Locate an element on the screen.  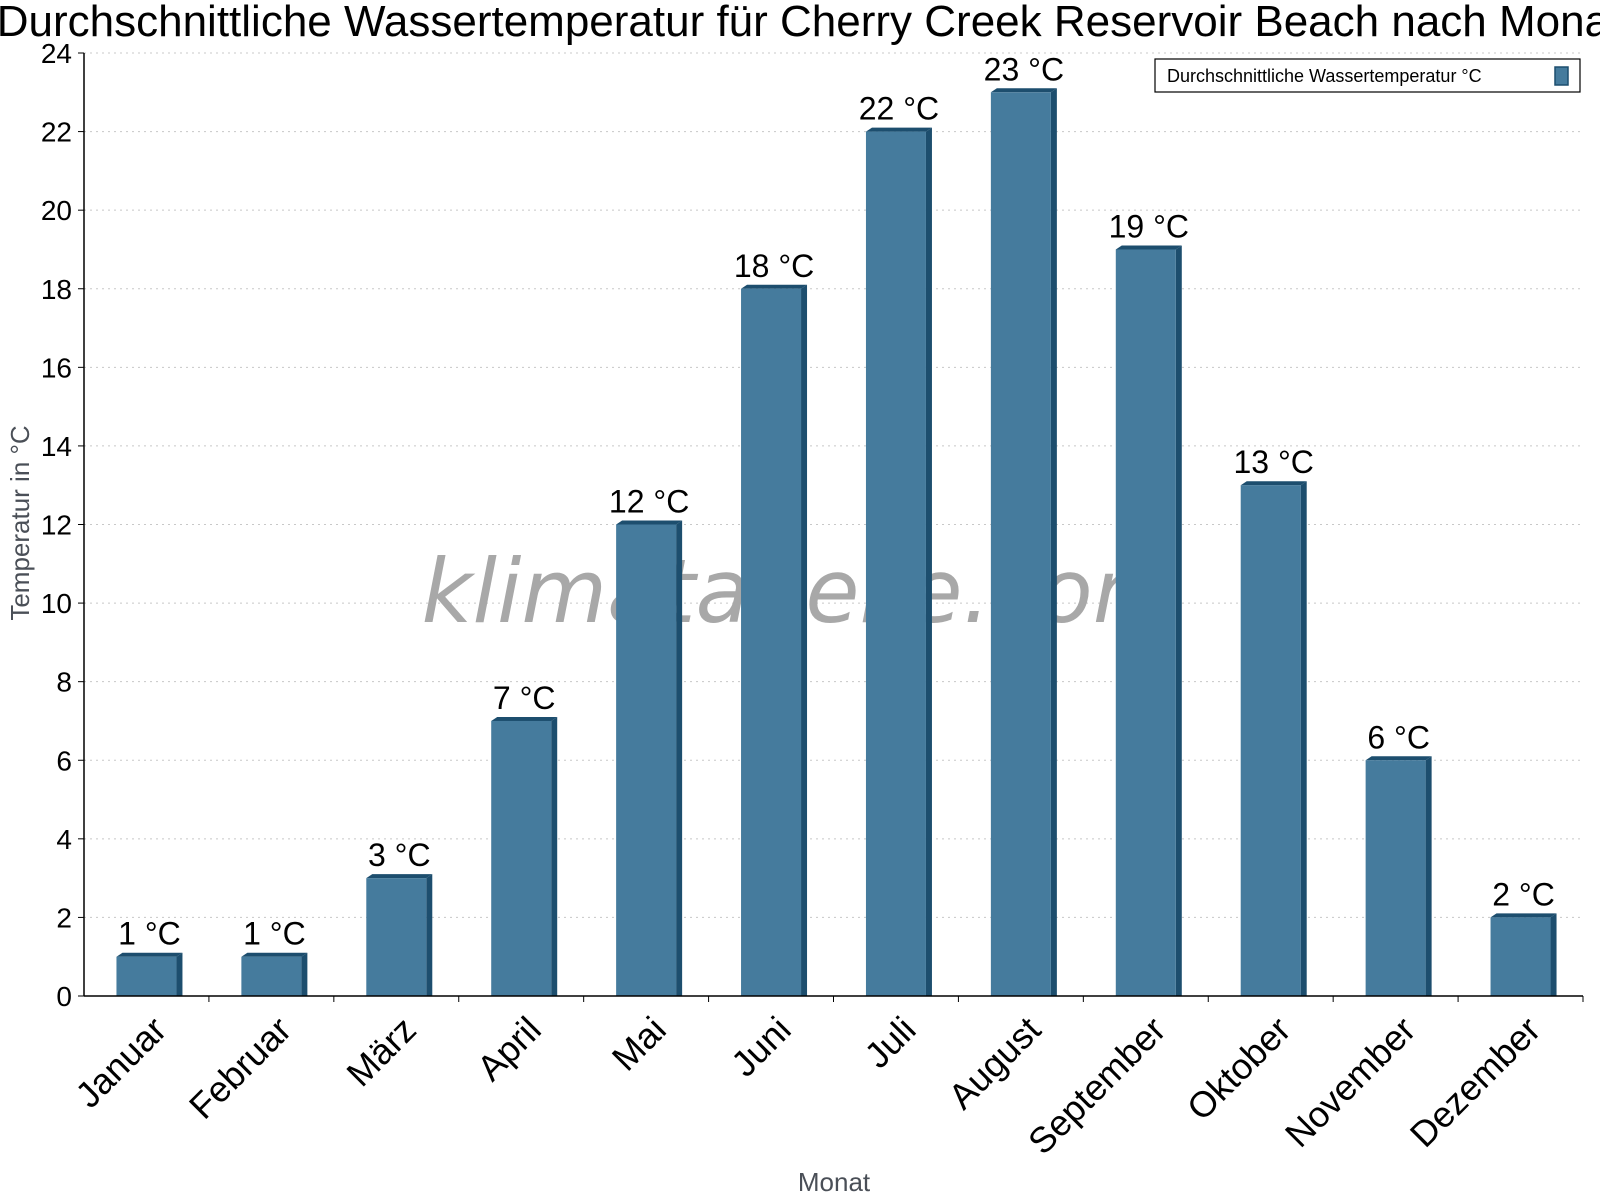
legend: Durchschnittliche Wassertemperatur °C is located at coordinates (1367, 75).